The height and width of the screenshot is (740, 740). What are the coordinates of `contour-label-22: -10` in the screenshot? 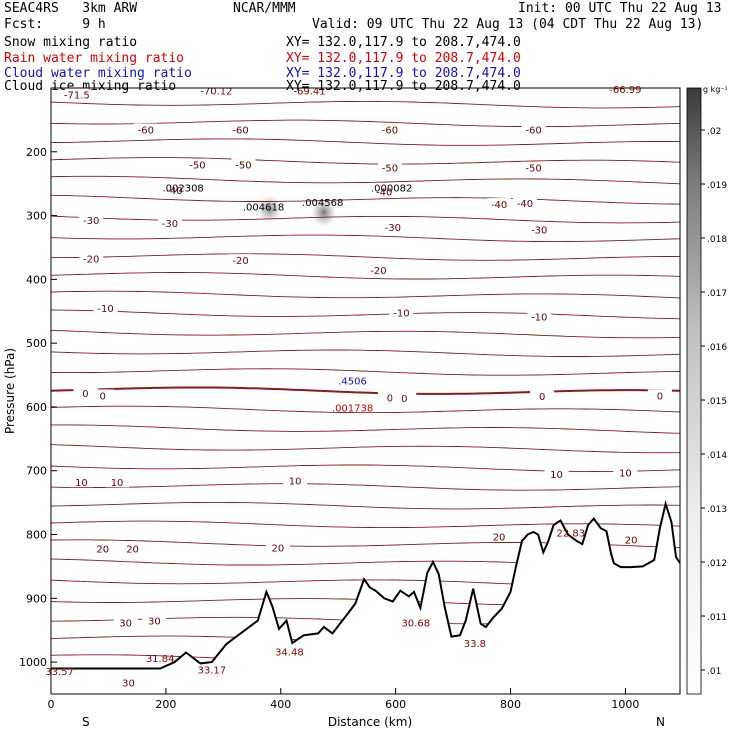 It's located at (539, 317).